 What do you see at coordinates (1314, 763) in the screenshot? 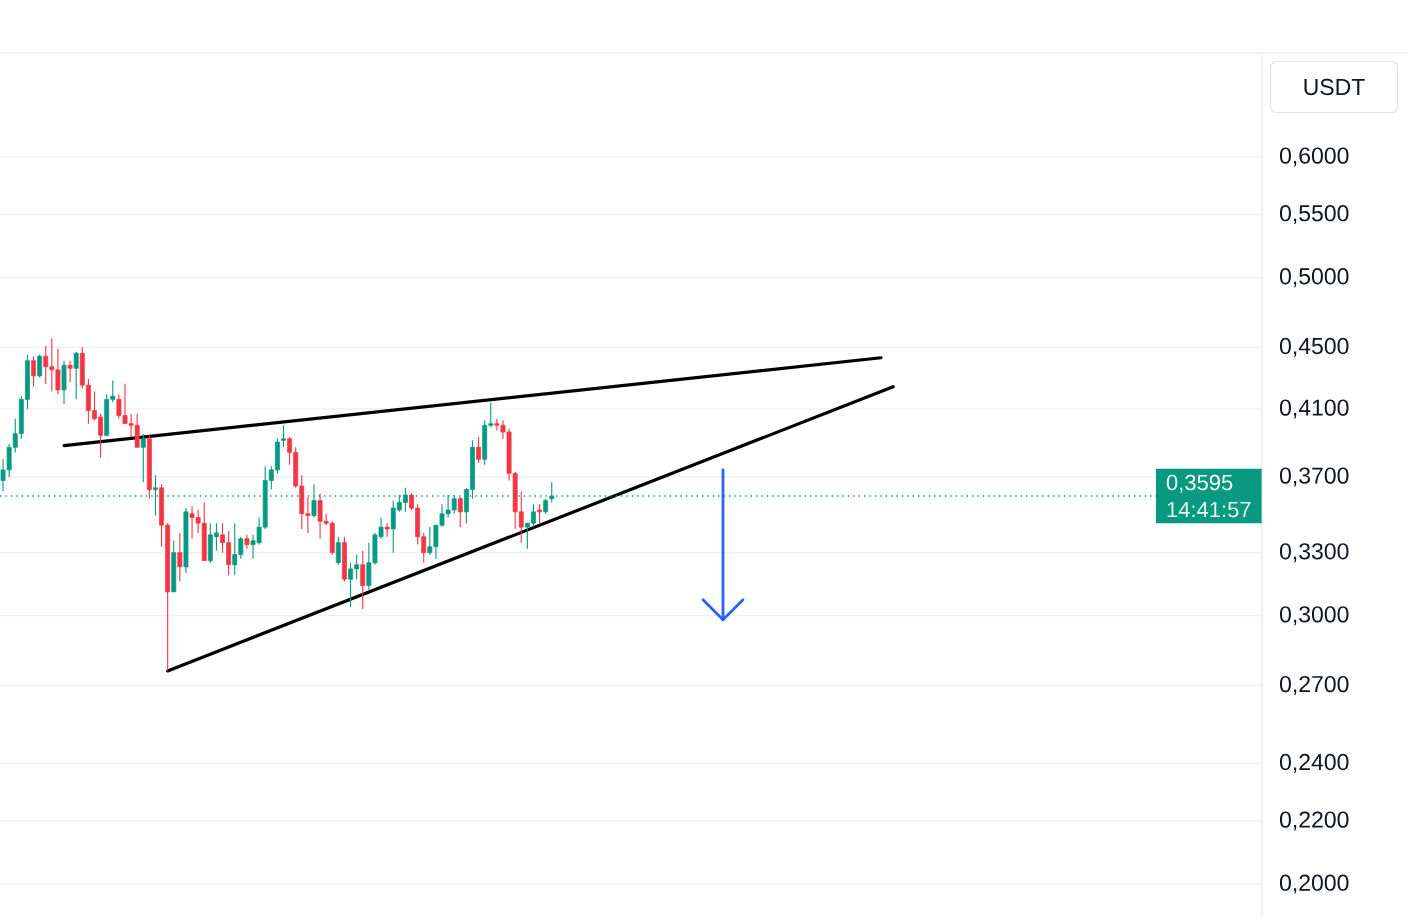
I see `y-tick-label: 0,2400` at bounding box center [1314, 763].